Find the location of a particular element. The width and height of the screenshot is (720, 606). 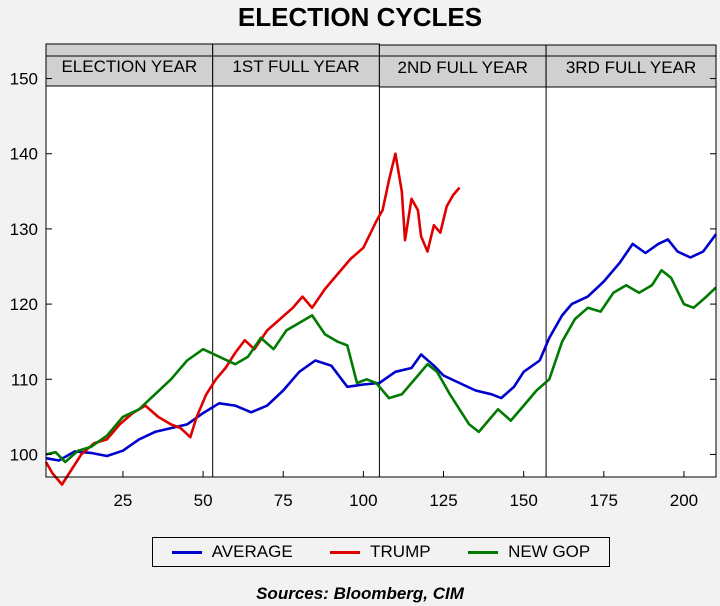

legend-swatch-trump is located at coordinates (345, 552).